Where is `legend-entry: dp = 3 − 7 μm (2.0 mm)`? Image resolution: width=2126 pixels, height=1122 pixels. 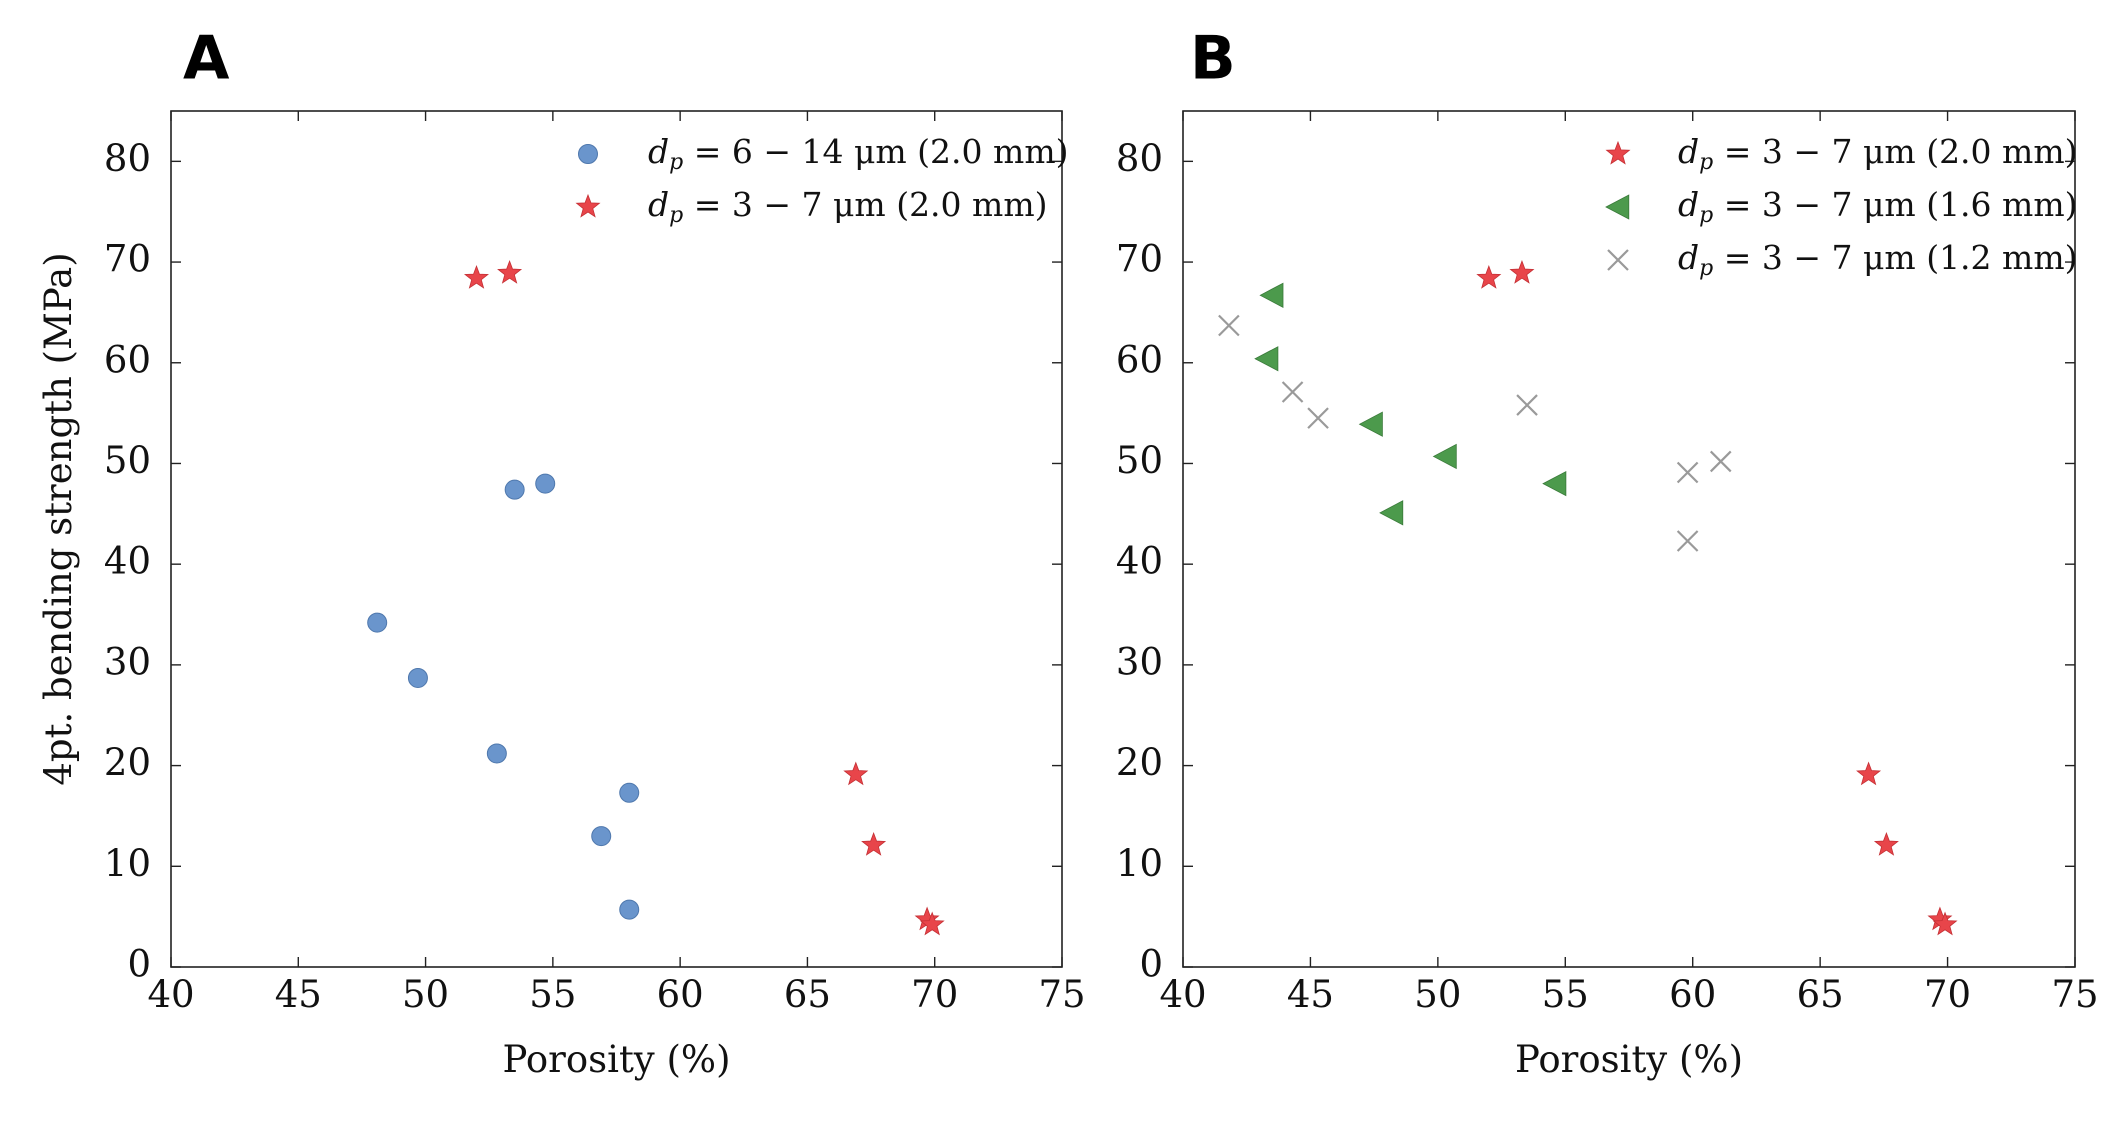
legend-entry: dp = 3 − 7 μm (2.0 mm) is located at coordinates (848, 206).